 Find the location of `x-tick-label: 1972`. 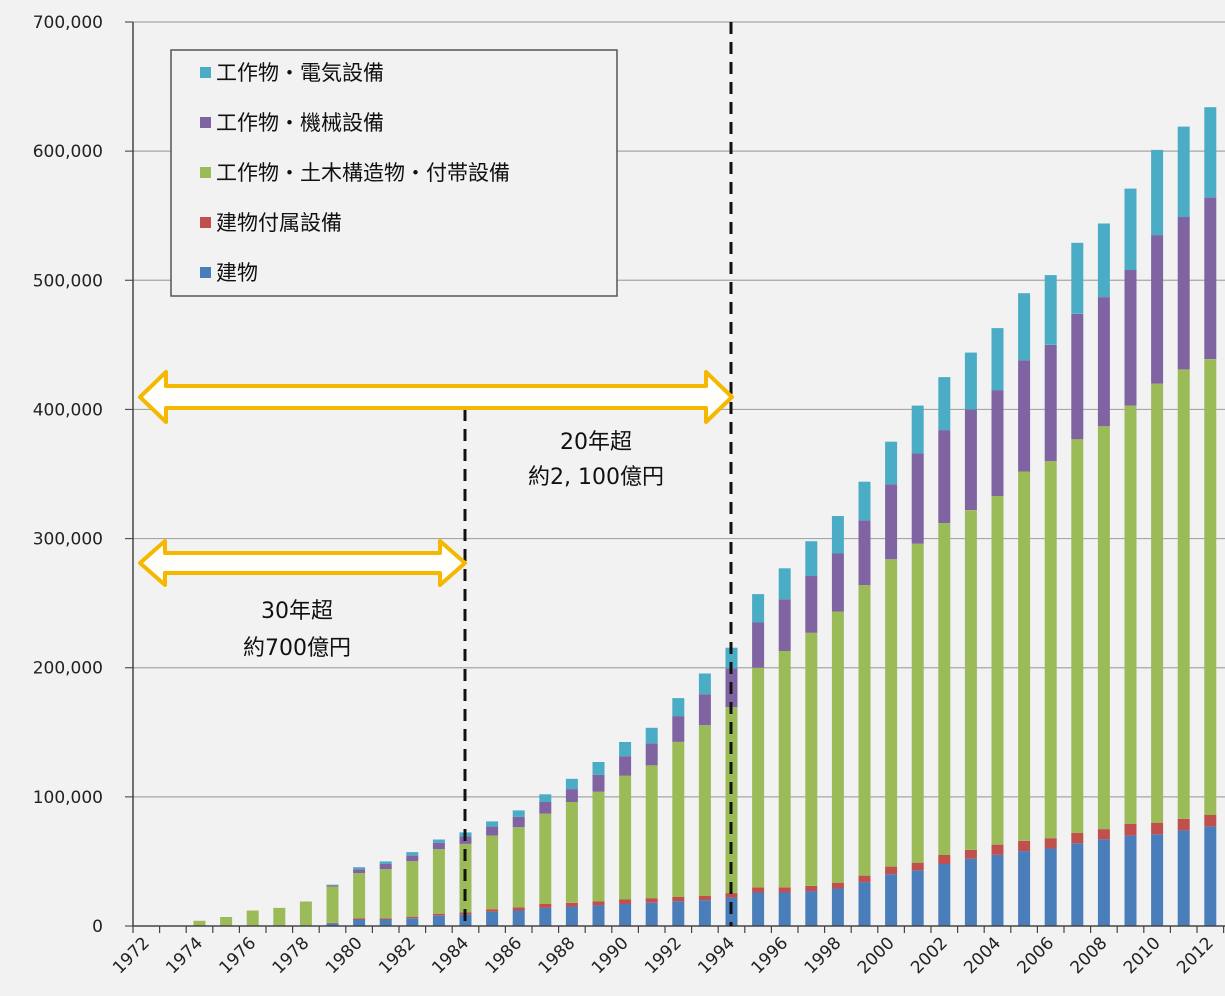

x-tick-label: 1972 is located at coordinates (131, 955).